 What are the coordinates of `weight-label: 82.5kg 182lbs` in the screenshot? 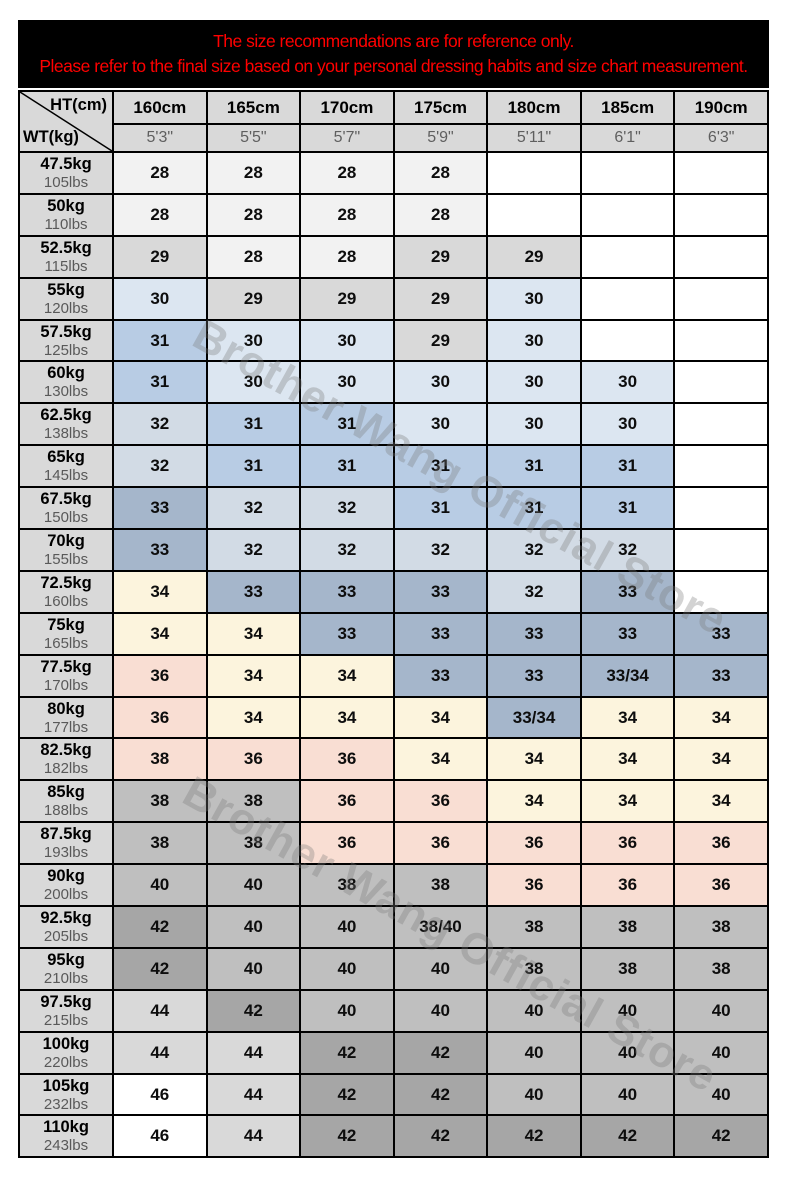 It's located at (66, 759).